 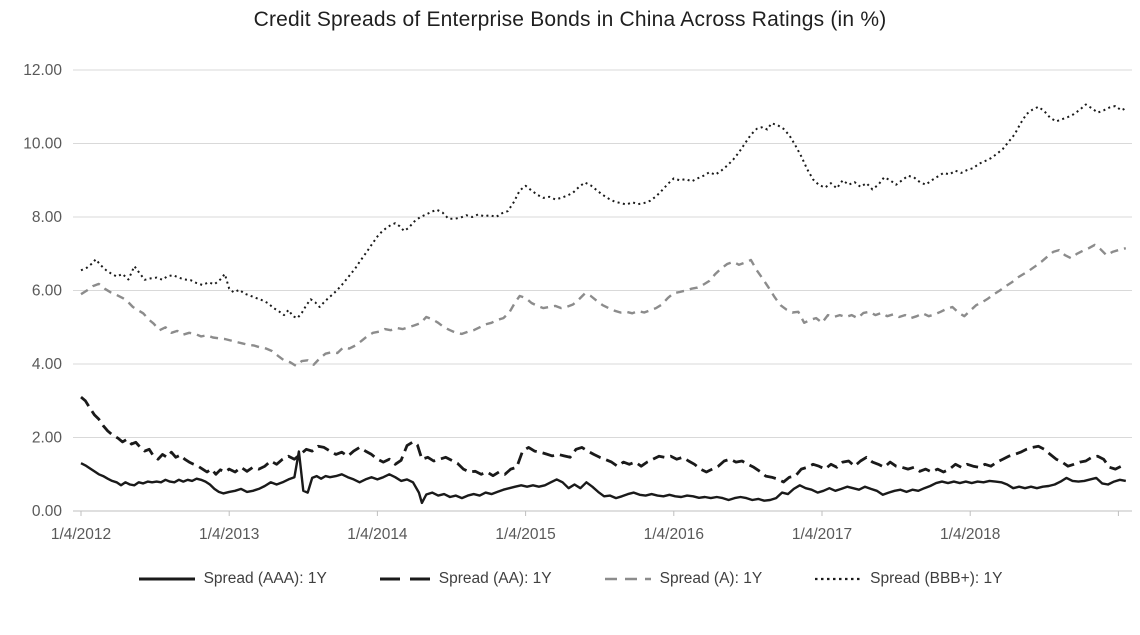 What do you see at coordinates (603, 477) in the screenshot?
I see `series-line-spread-aaa` at bounding box center [603, 477].